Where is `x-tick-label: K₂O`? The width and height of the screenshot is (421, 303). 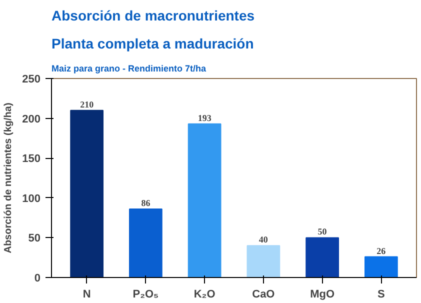
x-tick-label: K₂O is located at coordinates (205, 294).